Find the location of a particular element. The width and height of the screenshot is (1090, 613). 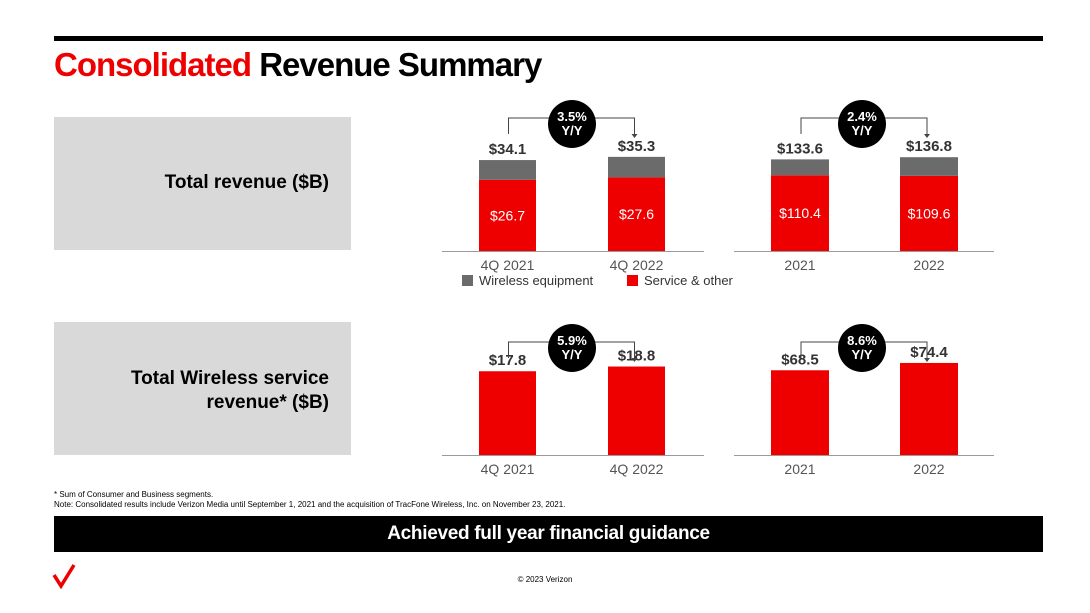

page-title-accent: Consolidated is located at coordinates (153, 64).